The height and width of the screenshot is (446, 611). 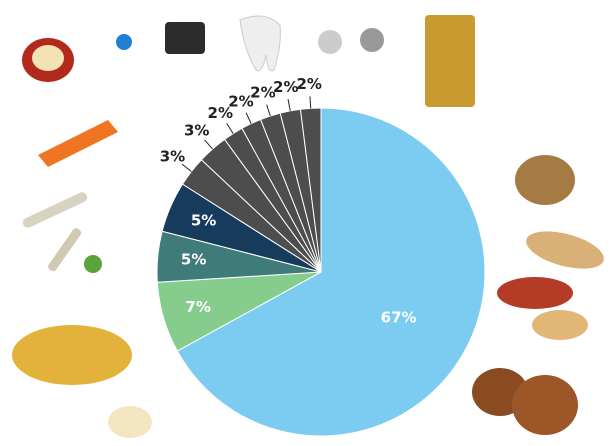 What do you see at coordinates (545, 405) in the screenshot?
I see `hazelnut` at bounding box center [545, 405].